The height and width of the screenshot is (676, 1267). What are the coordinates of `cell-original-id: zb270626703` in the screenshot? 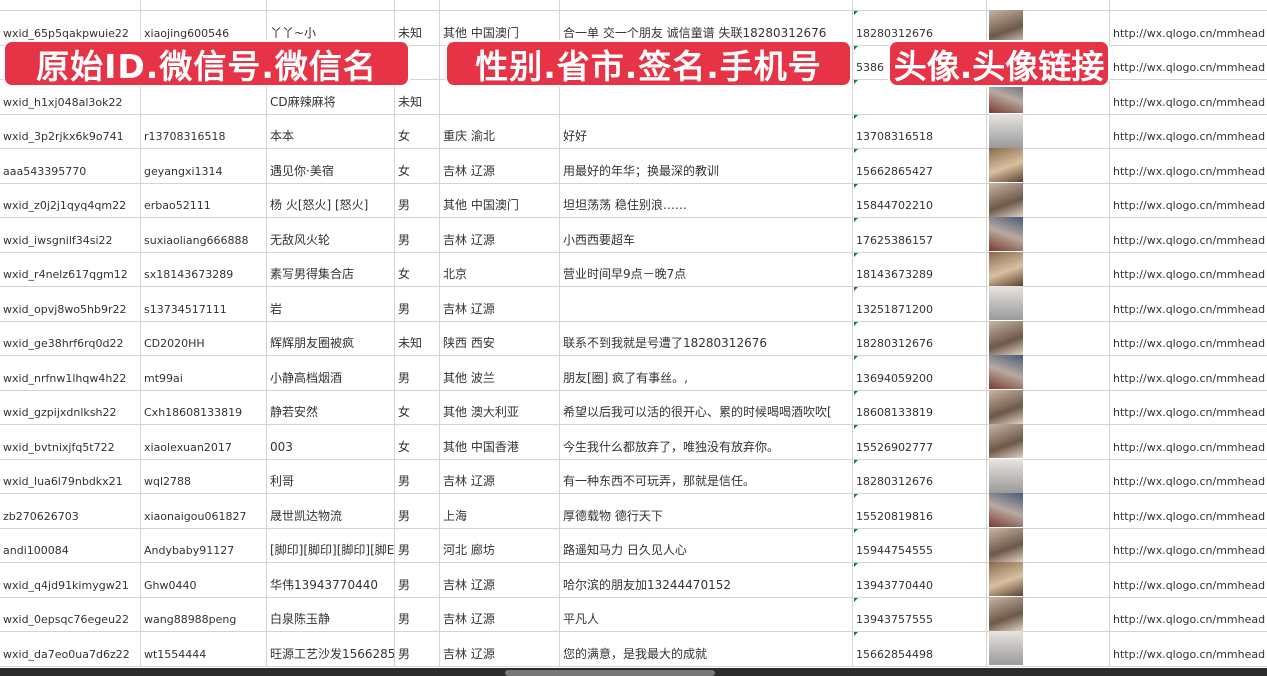 It's located at (70, 510).